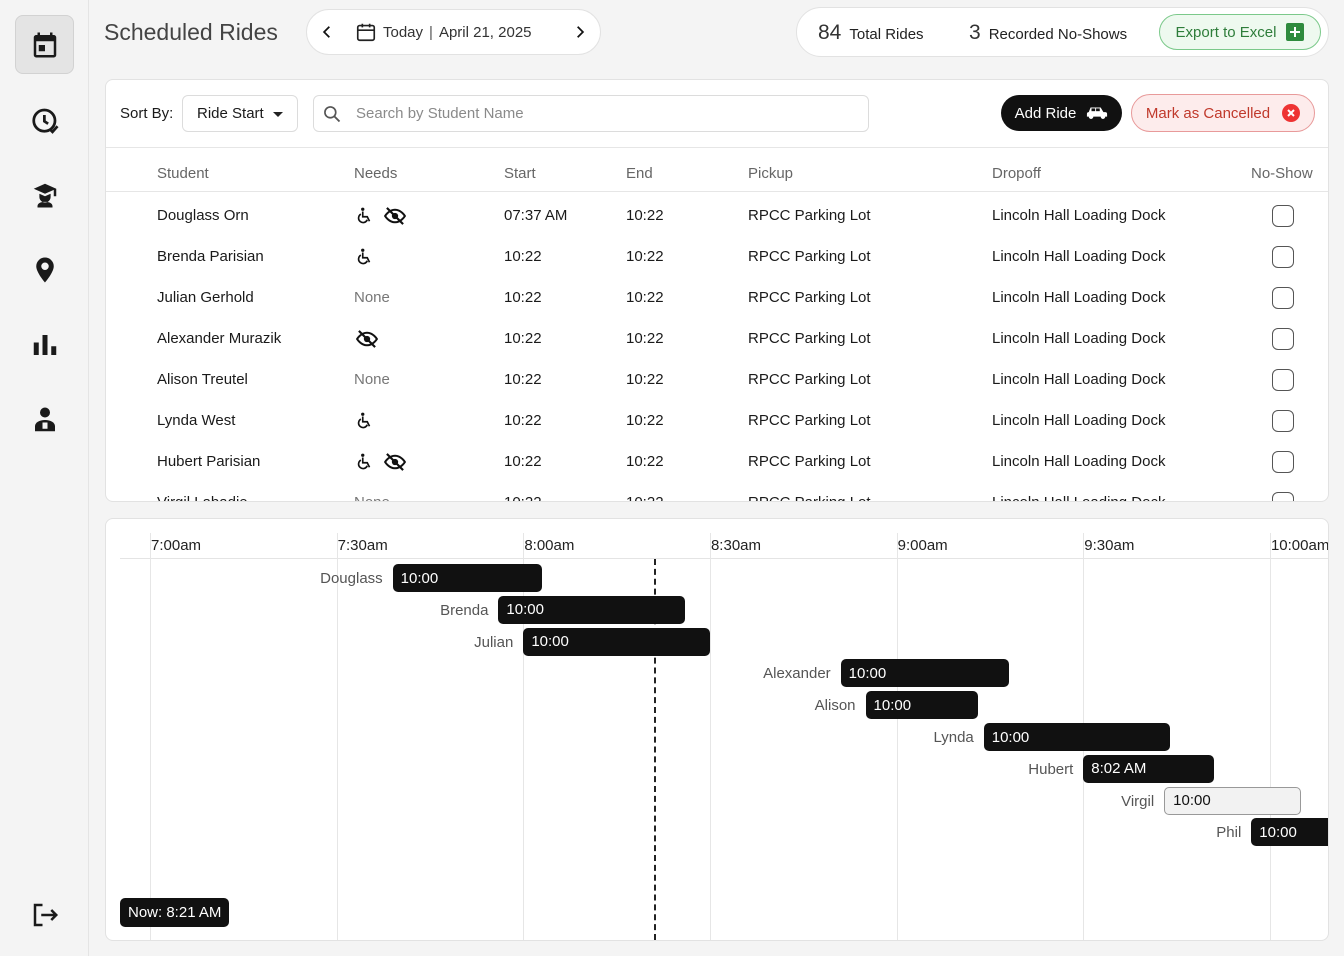 The width and height of the screenshot is (1344, 956). I want to click on date-prefix: Today, so click(403, 32).